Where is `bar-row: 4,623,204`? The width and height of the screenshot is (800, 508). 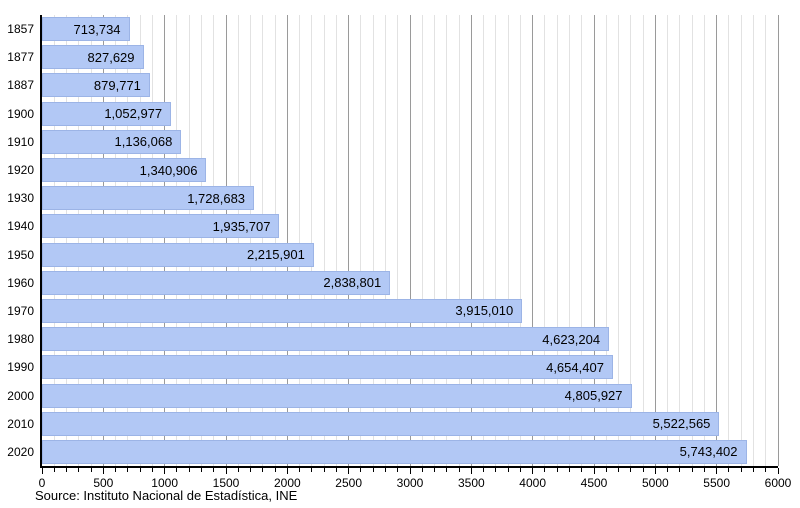 bar-row: 4,623,204 is located at coordinates (410, 339).